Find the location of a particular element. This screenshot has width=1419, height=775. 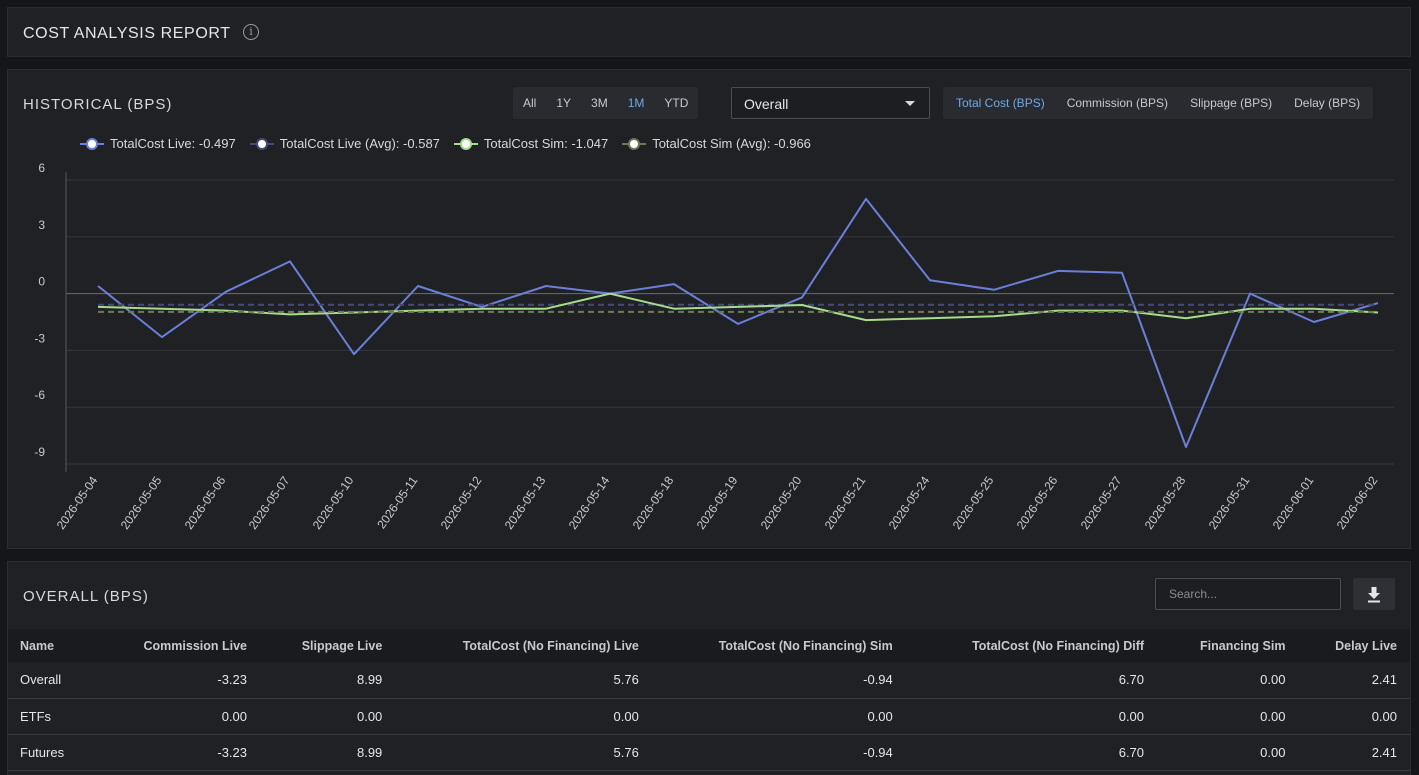

legend-item: TotalCost Live: -0.497 is located at coordinates (158, 143).